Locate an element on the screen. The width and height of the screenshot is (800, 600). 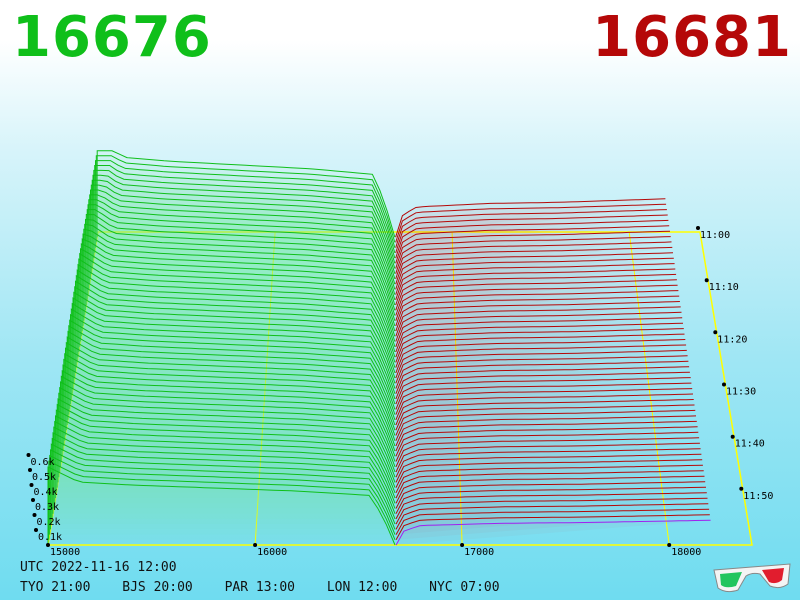
time-tick-11:40 is located at coordinates (732, 436).